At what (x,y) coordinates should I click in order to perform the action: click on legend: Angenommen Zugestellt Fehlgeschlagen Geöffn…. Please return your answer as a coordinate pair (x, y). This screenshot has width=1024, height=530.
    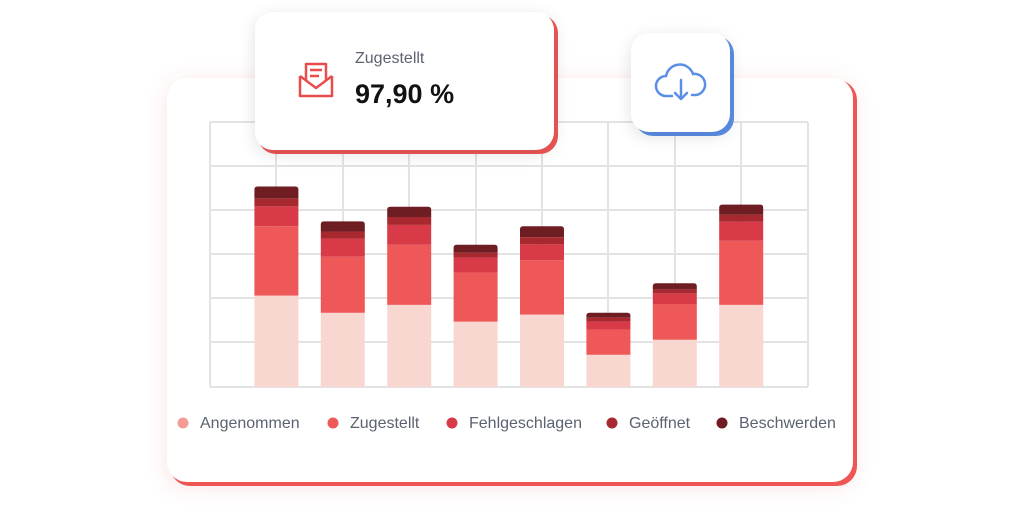
    Looking at the image, I should click on (506, 423).